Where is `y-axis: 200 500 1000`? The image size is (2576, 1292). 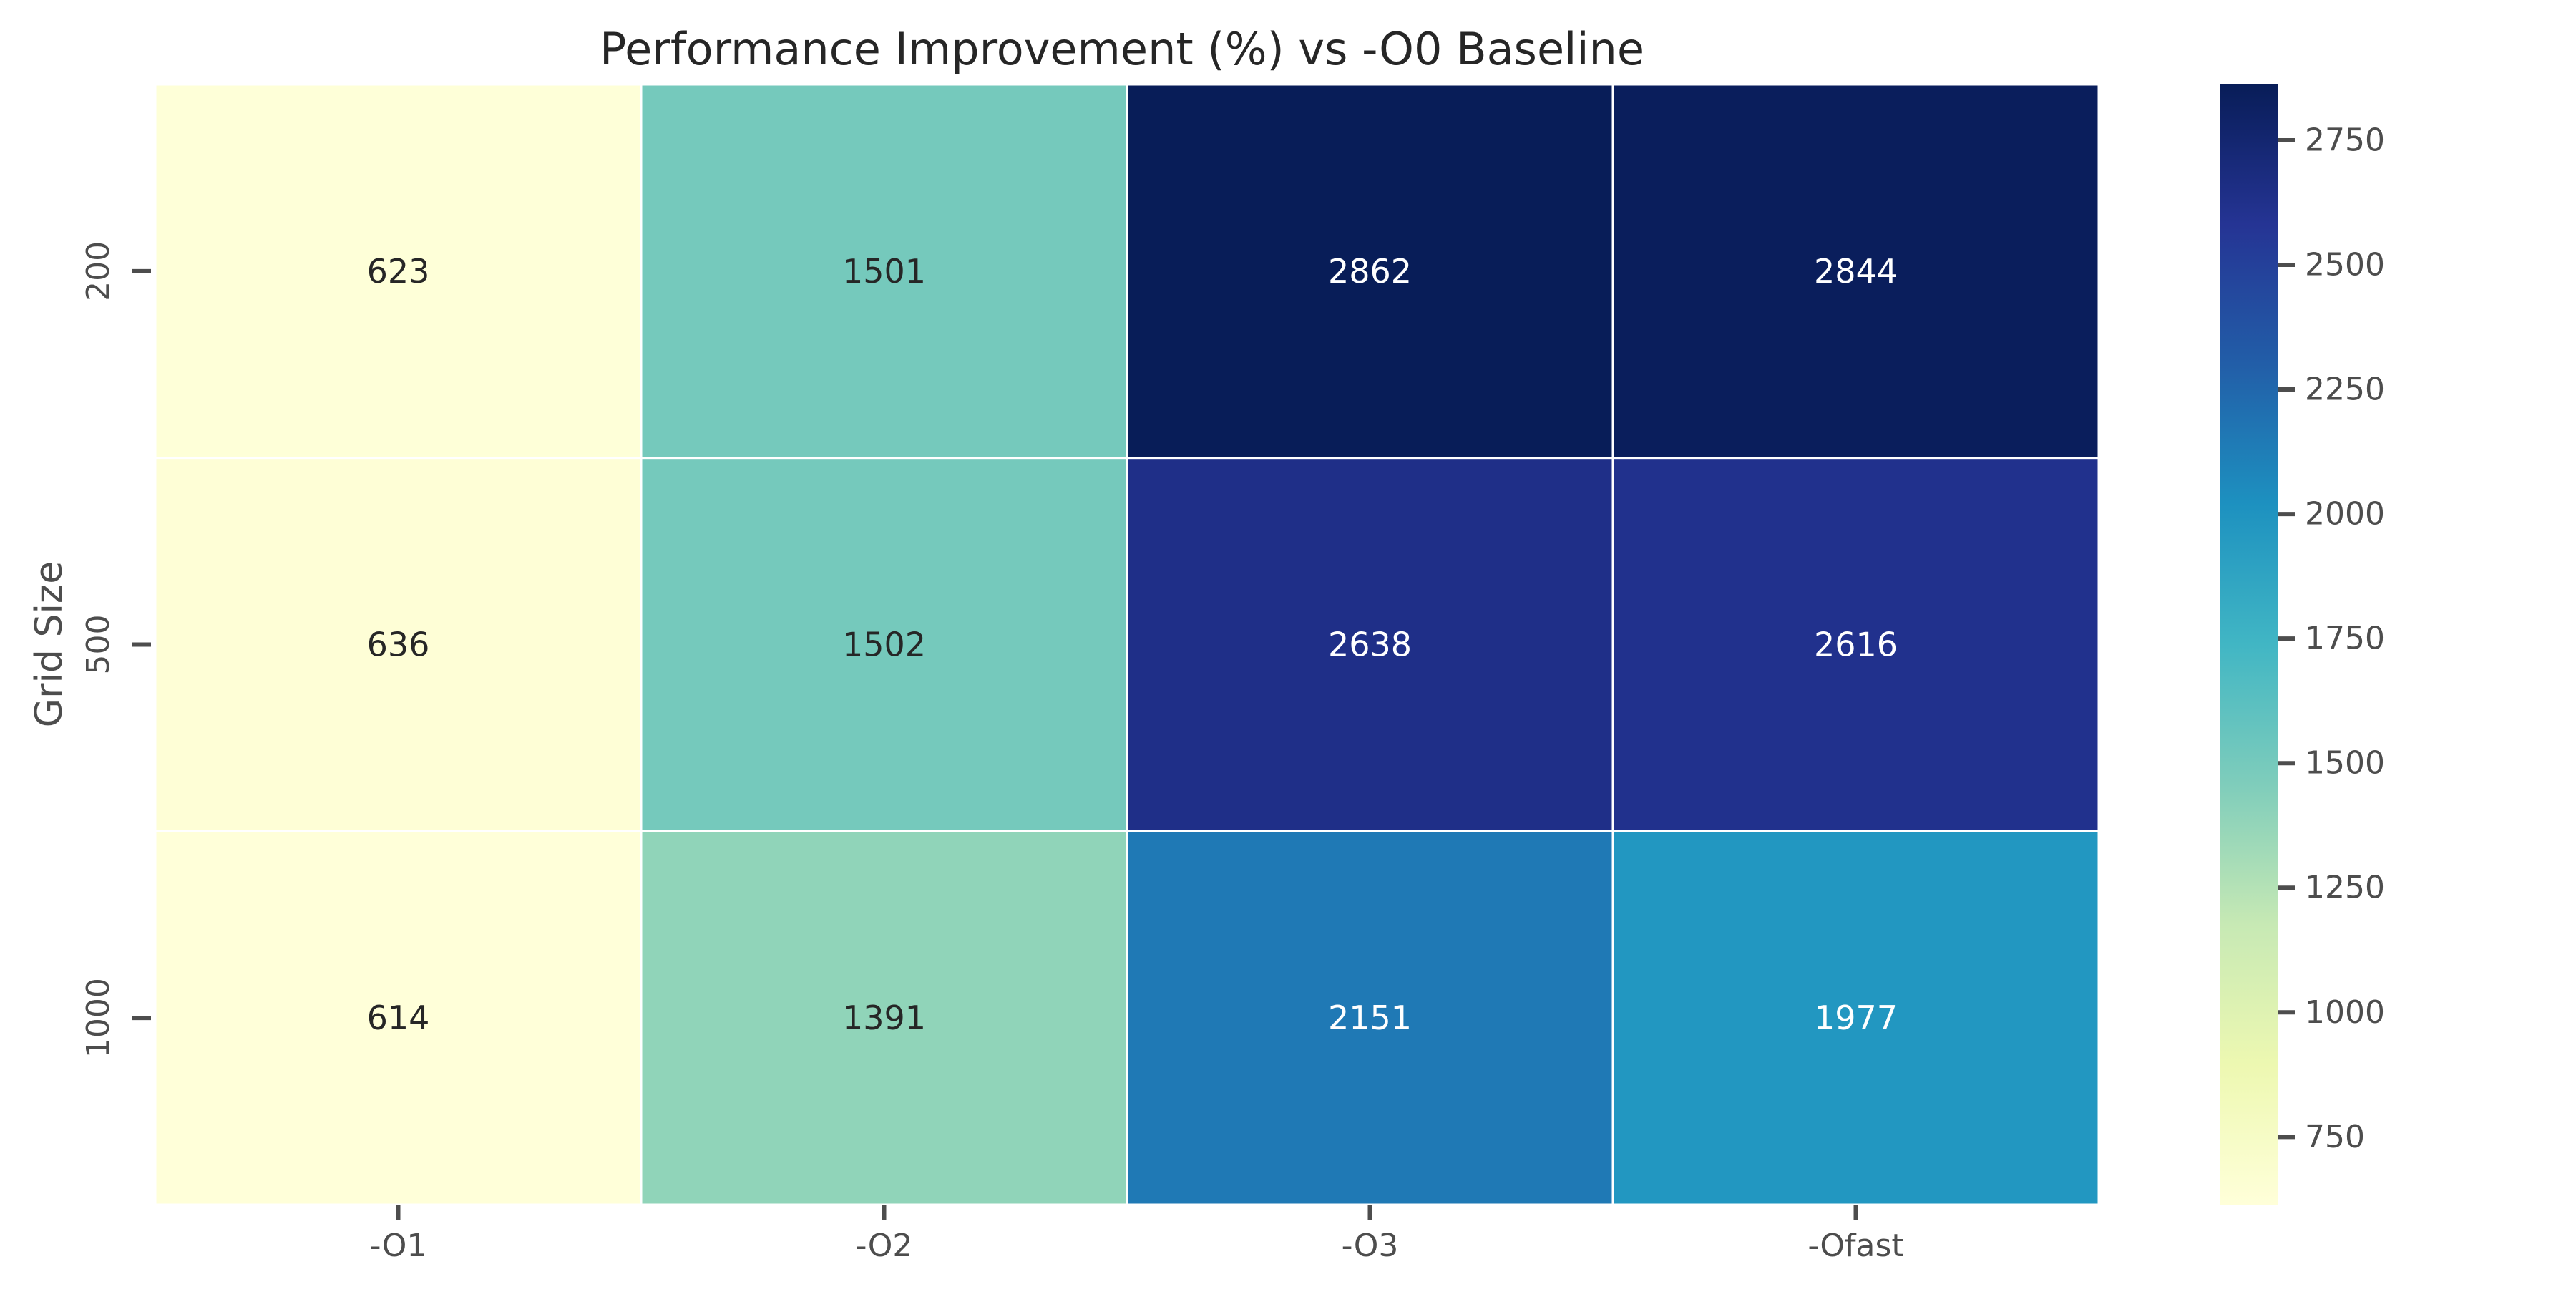 y-axis: 200 500 1000 is located at coordinates (115, 649).